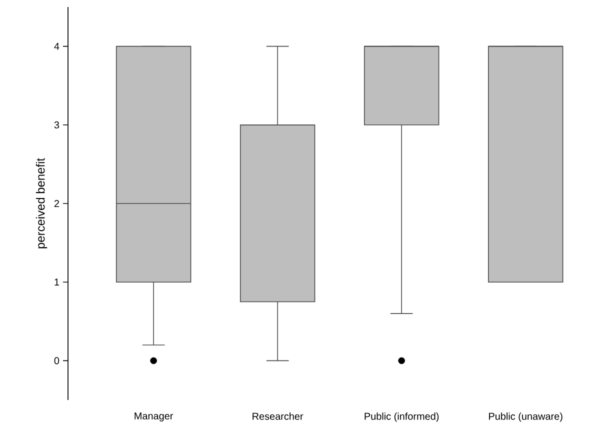 The image size is (601, 430). What do you see at coordinates (278, 416) in the screenshot?
I see `x-tick-label: Researcher` at bounding box center [278, 416].